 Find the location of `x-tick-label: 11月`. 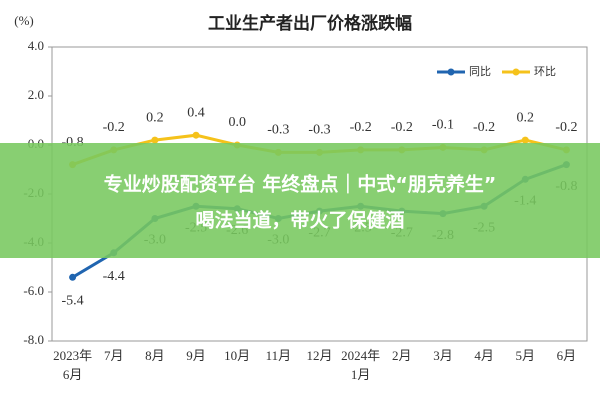

x-tick-label: 11月 is located at coordinates (279, 355).